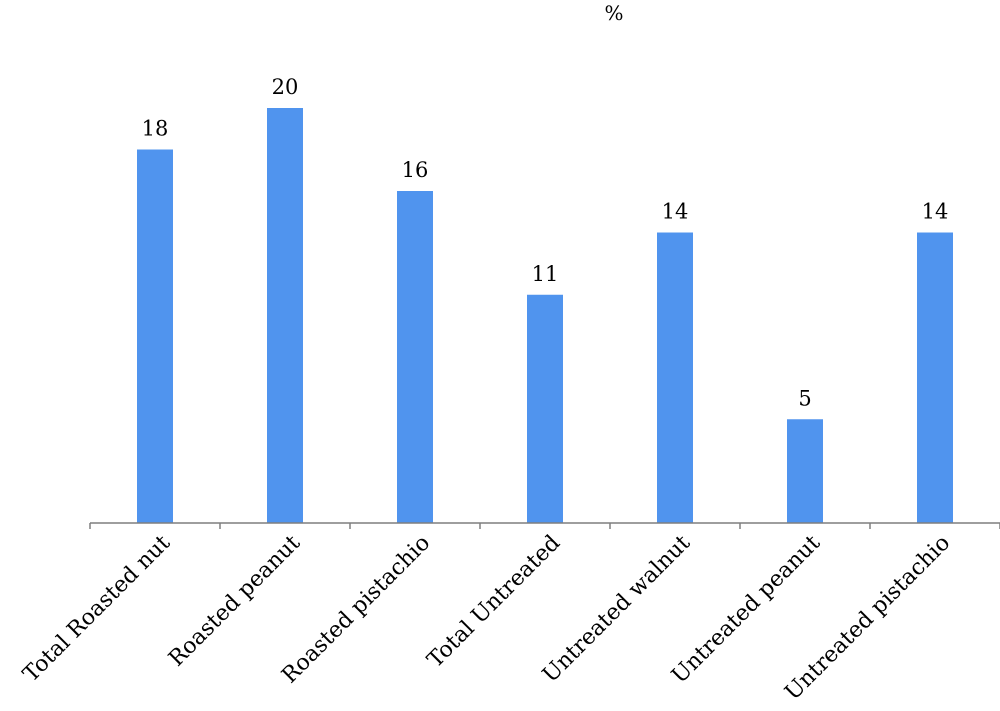 This screenshot has width=1000, height=711. What do you see at coordinates (97, 608) in the screenshot?
I see `category-label: Total Roasted nut` at bounding box center [97, 608].